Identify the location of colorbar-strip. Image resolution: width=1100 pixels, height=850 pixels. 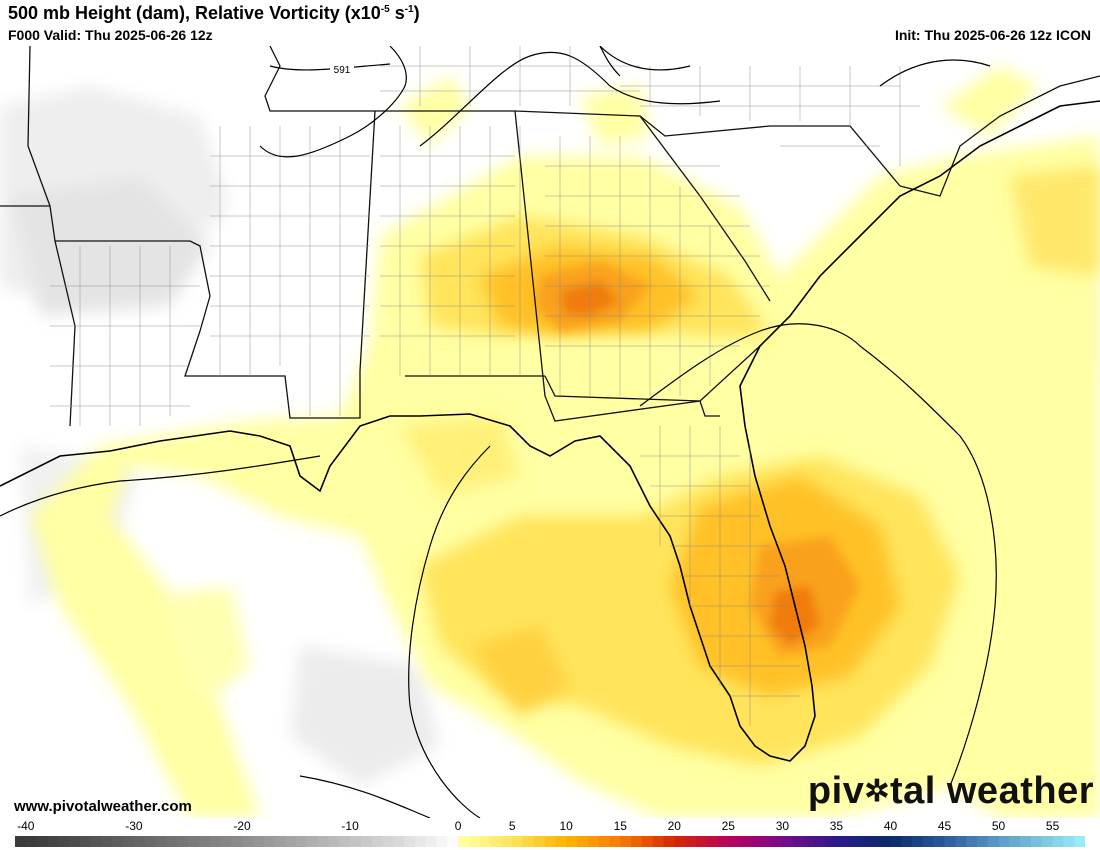
(550, 841).